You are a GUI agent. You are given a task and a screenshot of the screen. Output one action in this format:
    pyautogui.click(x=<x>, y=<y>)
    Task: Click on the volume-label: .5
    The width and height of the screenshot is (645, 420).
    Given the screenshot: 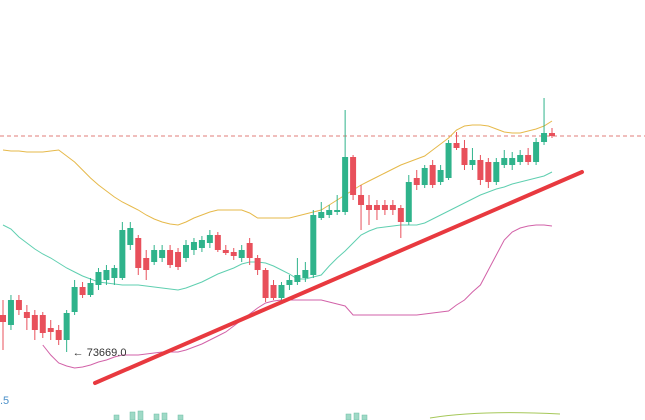 What is the action you would take?
    pyautogui.click(x=4, y=401)
    